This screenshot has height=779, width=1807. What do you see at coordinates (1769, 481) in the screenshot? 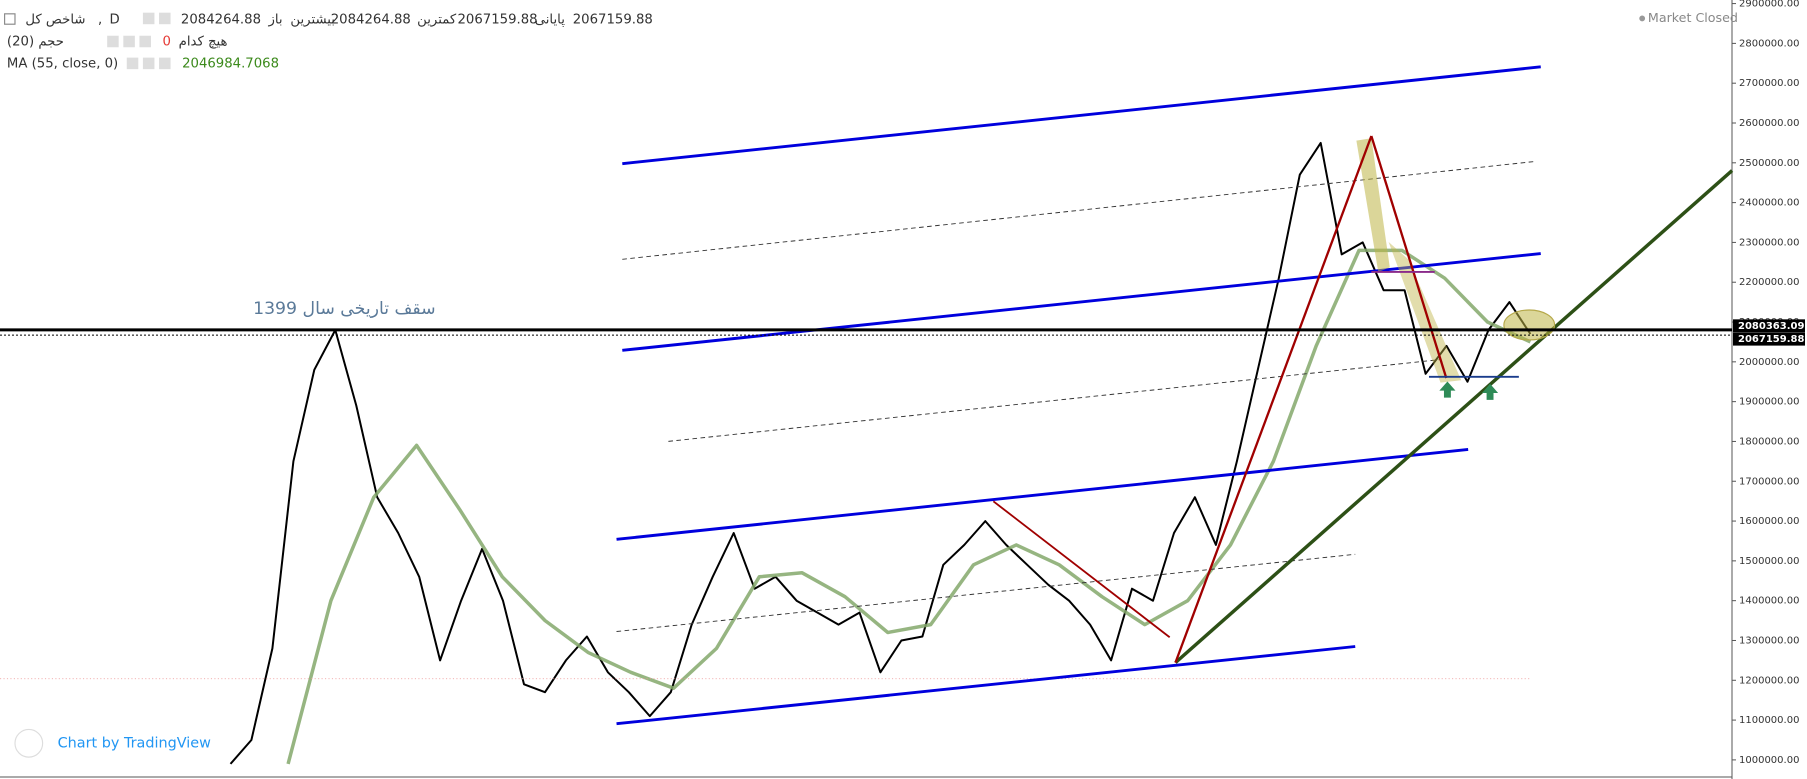
I see `y-tick-label: 1700000.00` at bounding box center [1769, 481].